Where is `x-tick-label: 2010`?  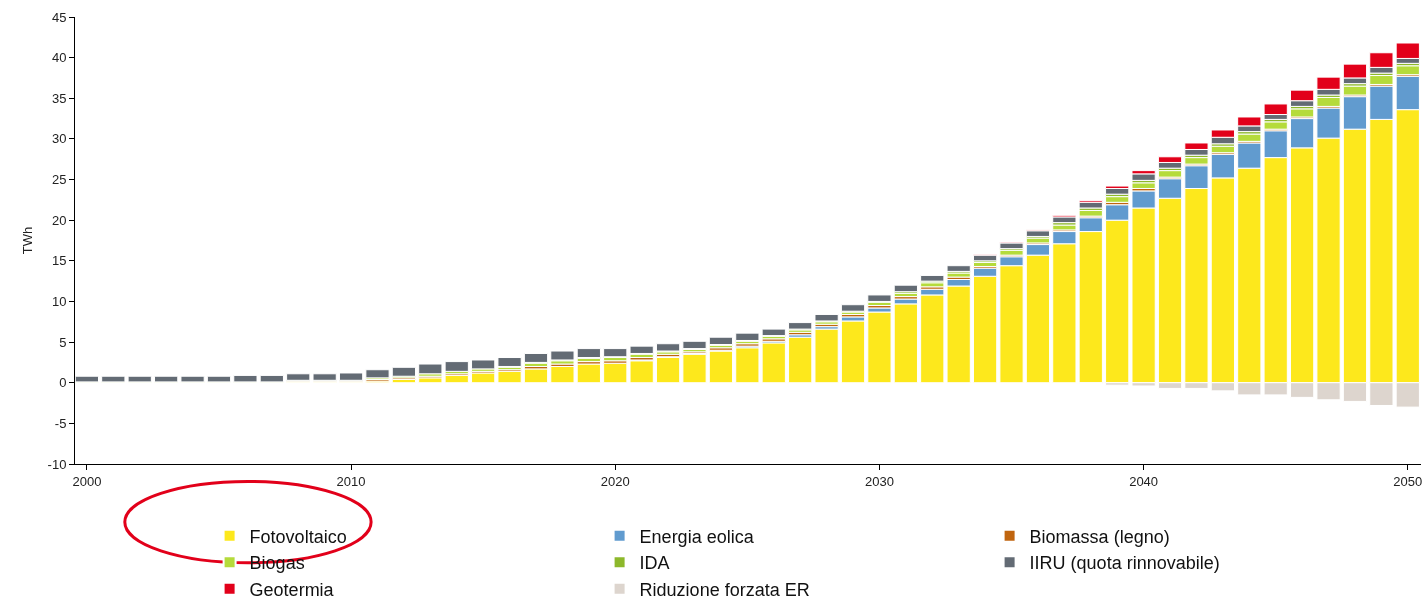 x-tick-label: 2010 is located at coordinates (351, 481).